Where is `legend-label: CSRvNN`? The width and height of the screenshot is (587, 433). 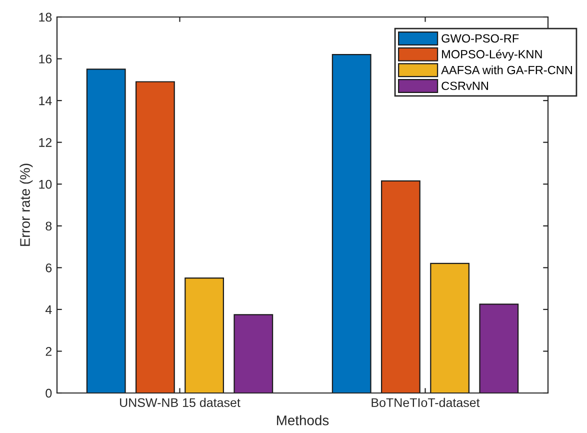
legend-label: CSRvNN is located at coordinates (465, 86).